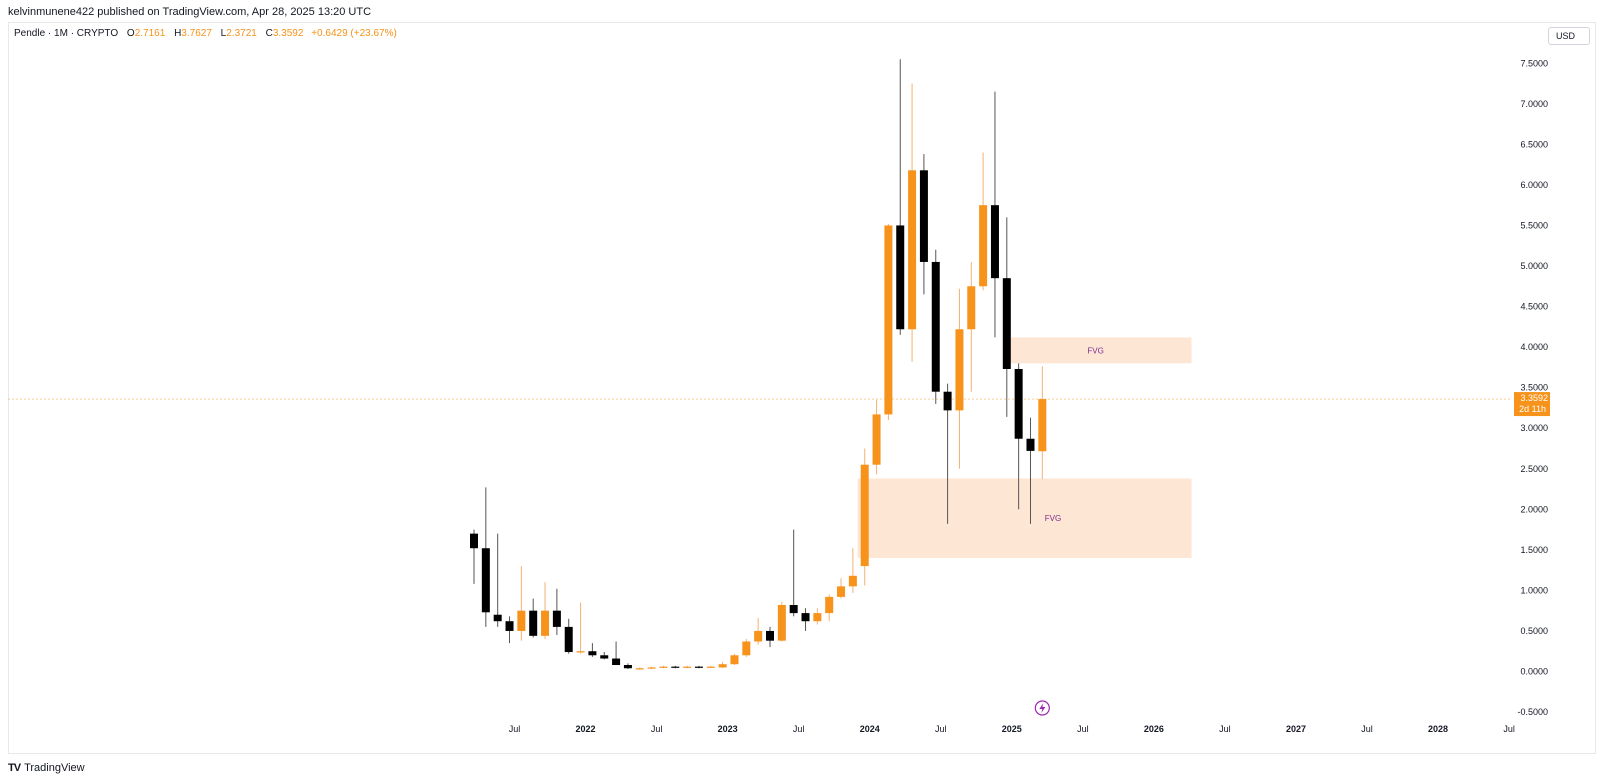  I want to click on y-tick-label: -0.5000, so click(1532, 712).